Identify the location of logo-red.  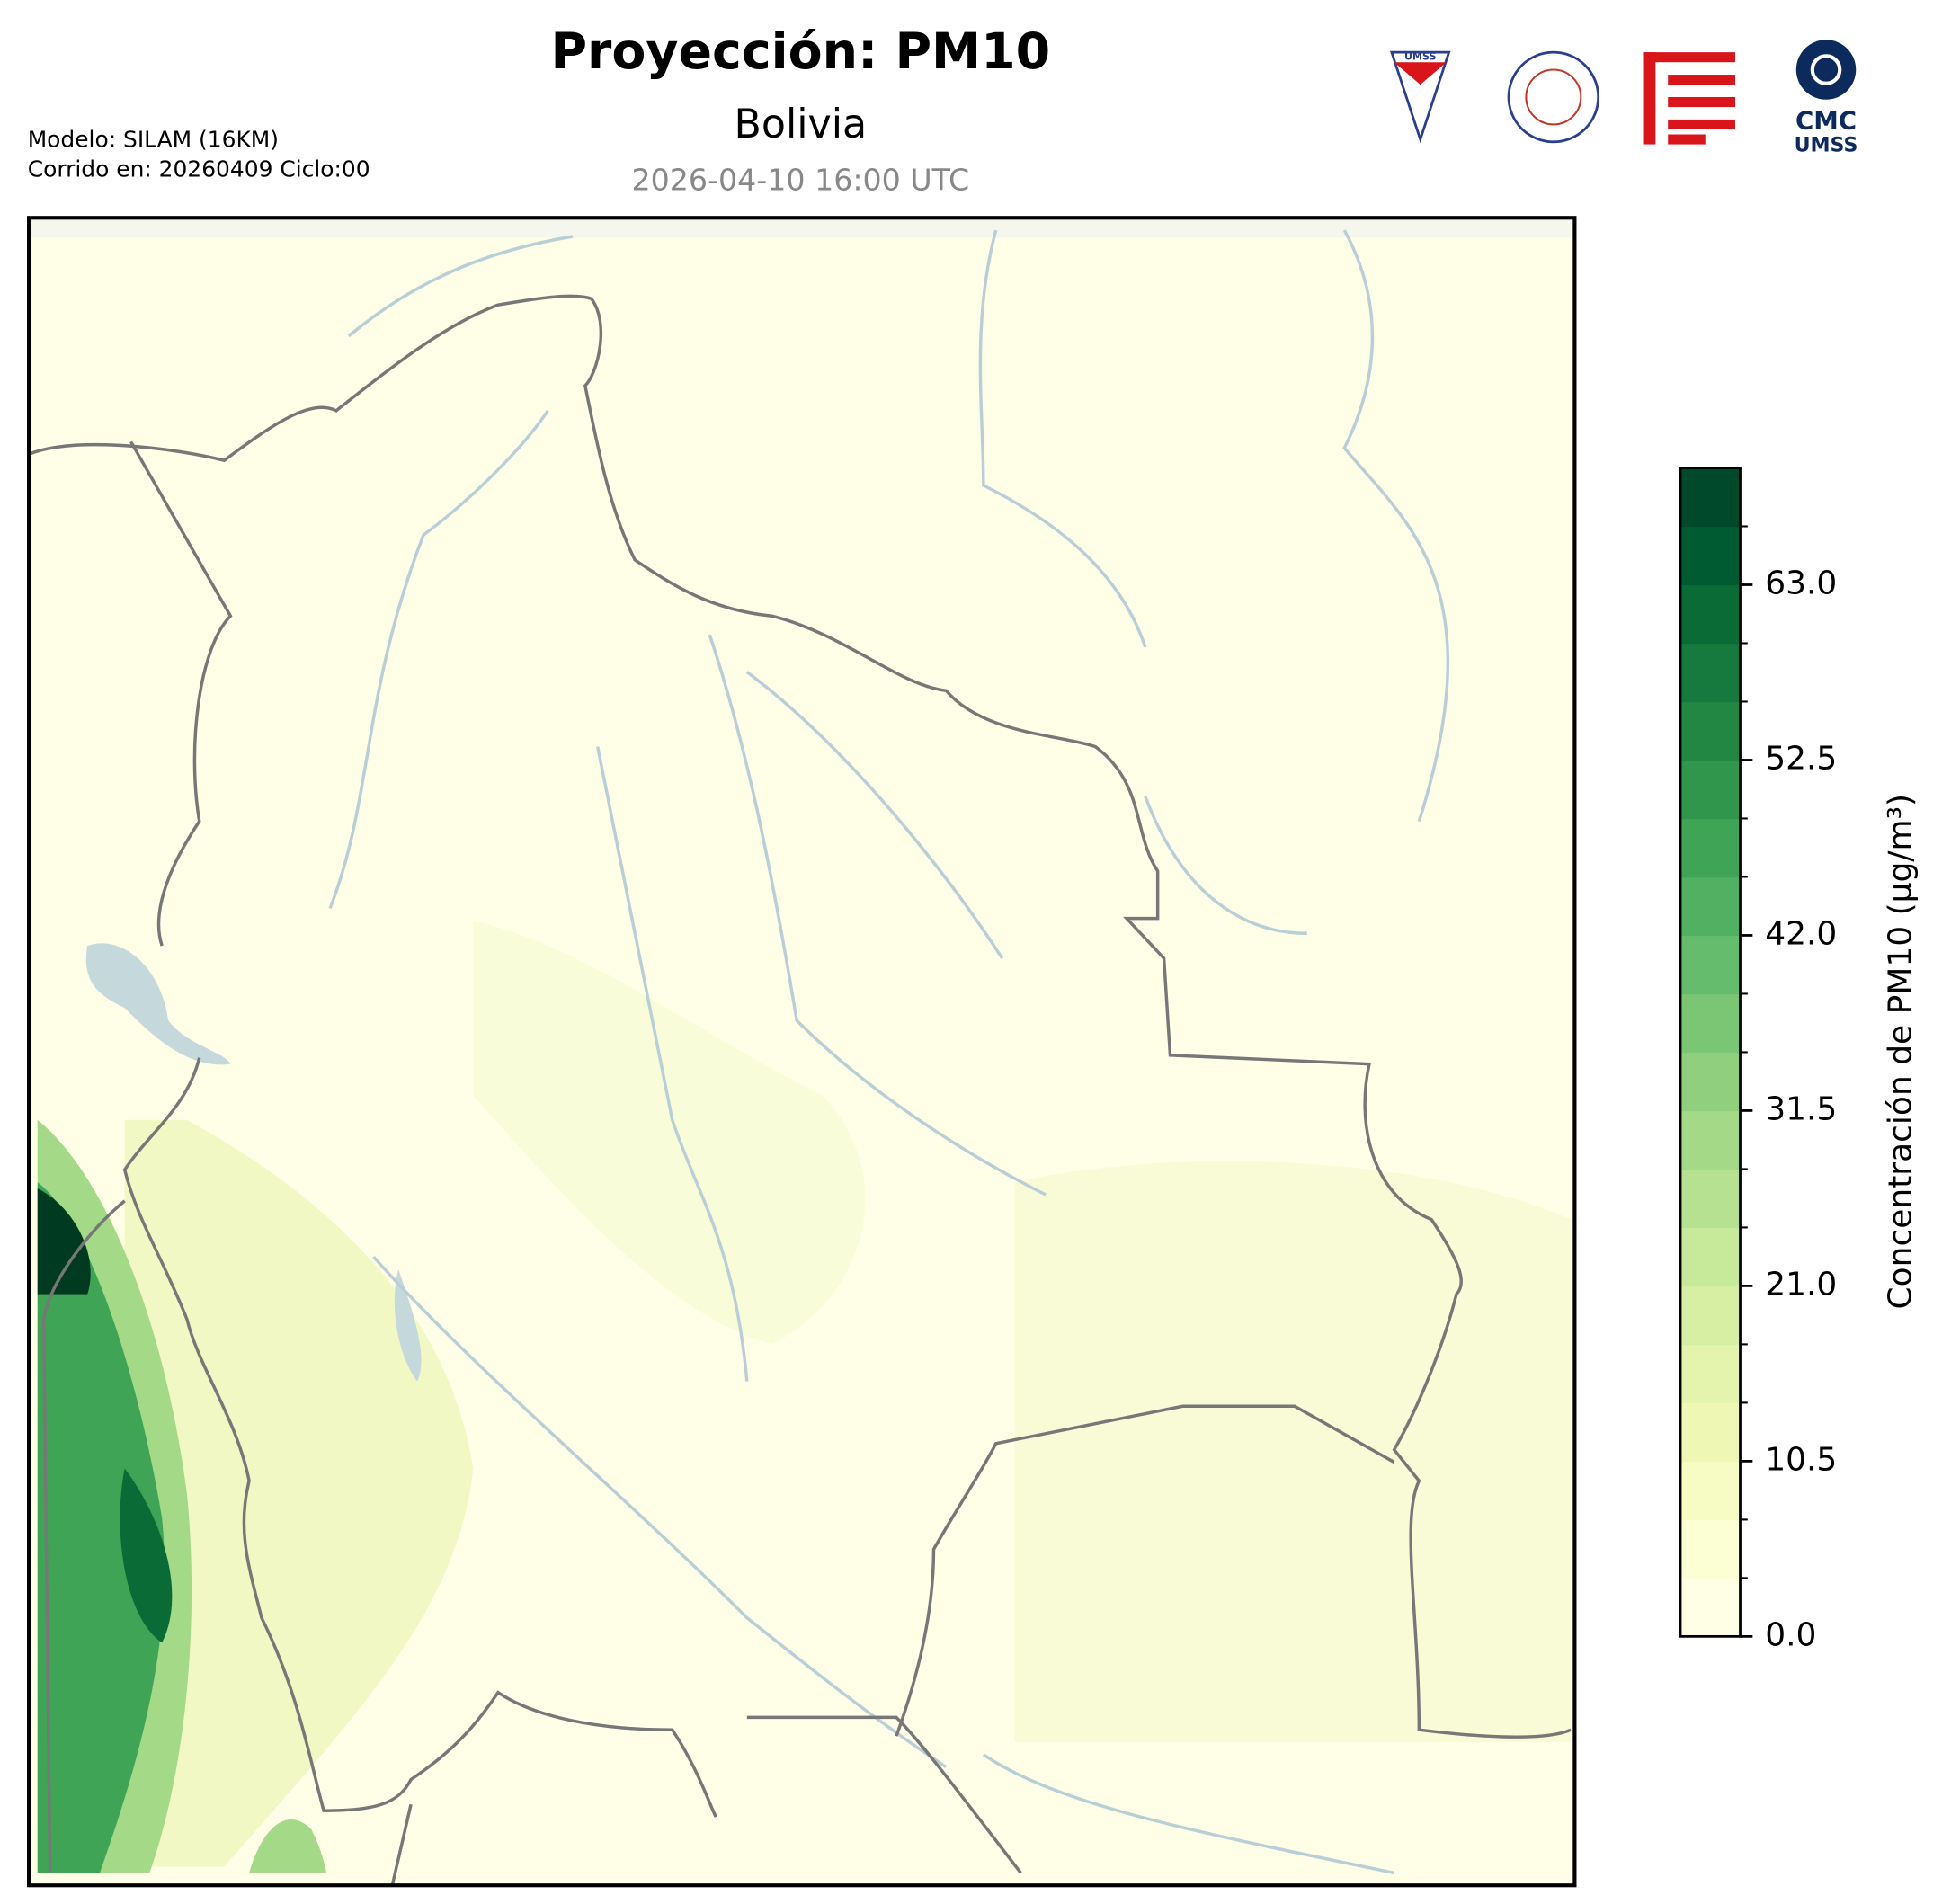
(1689, 98).